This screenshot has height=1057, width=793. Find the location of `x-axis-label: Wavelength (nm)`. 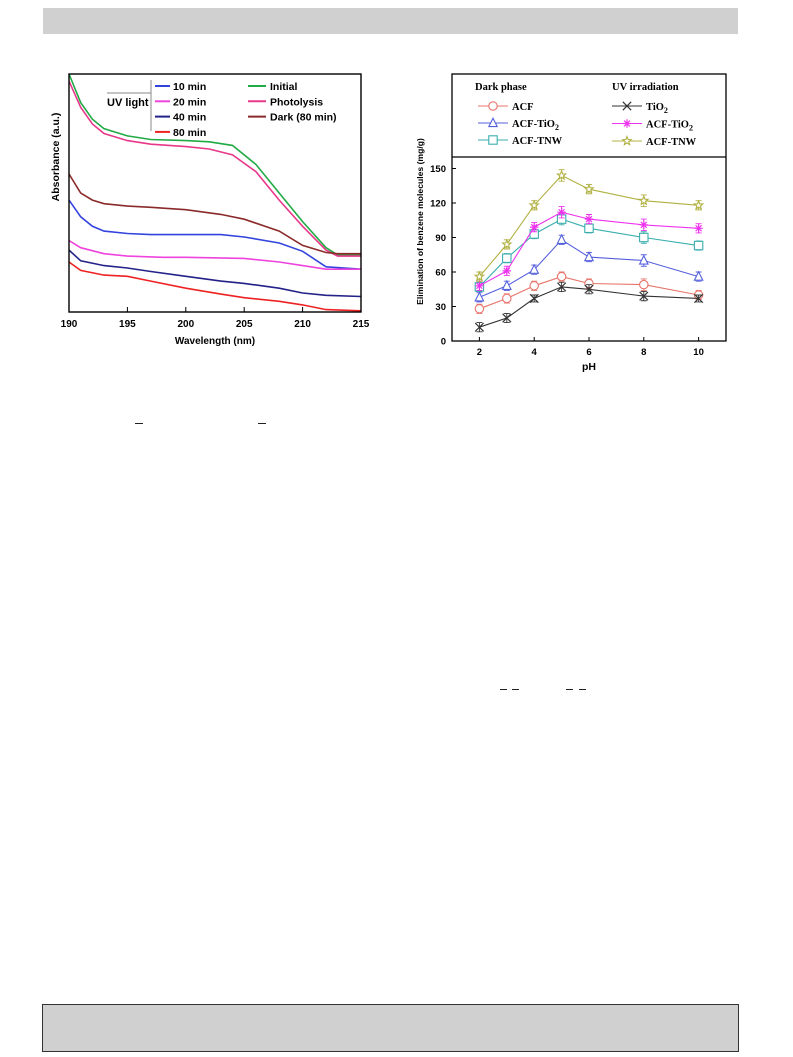

x-axis-label: Wavelength (nm) is located at coordinates (215, 341).